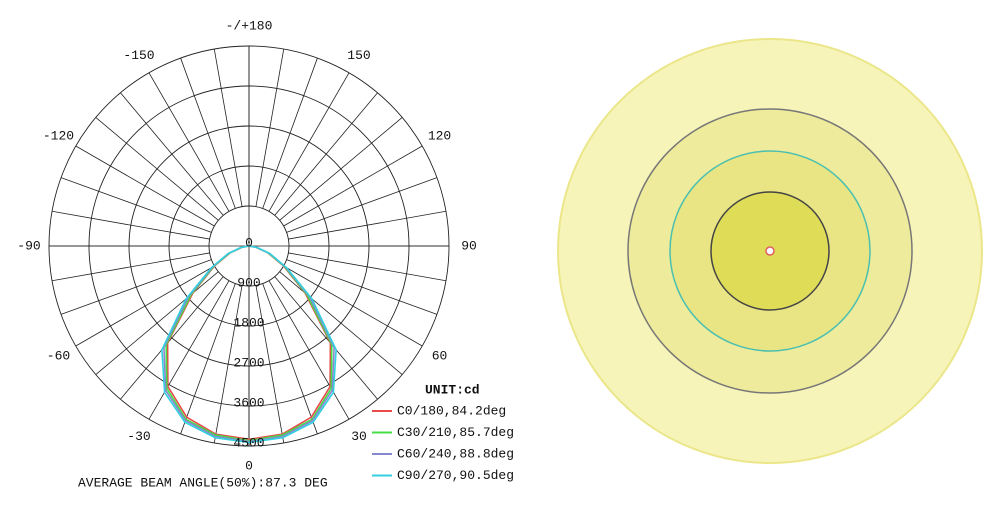 This screenshot has height=514, width=1000. Describe the element at coordinates (58, 355) in the screenshot. I see `theta-tick-label: -60` at that location.